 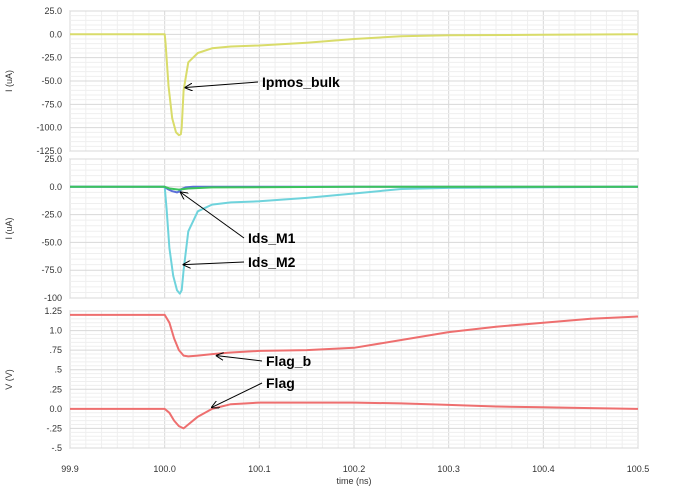 I want to click on x-tick-label: 100.2, so click(x=354, y=469).